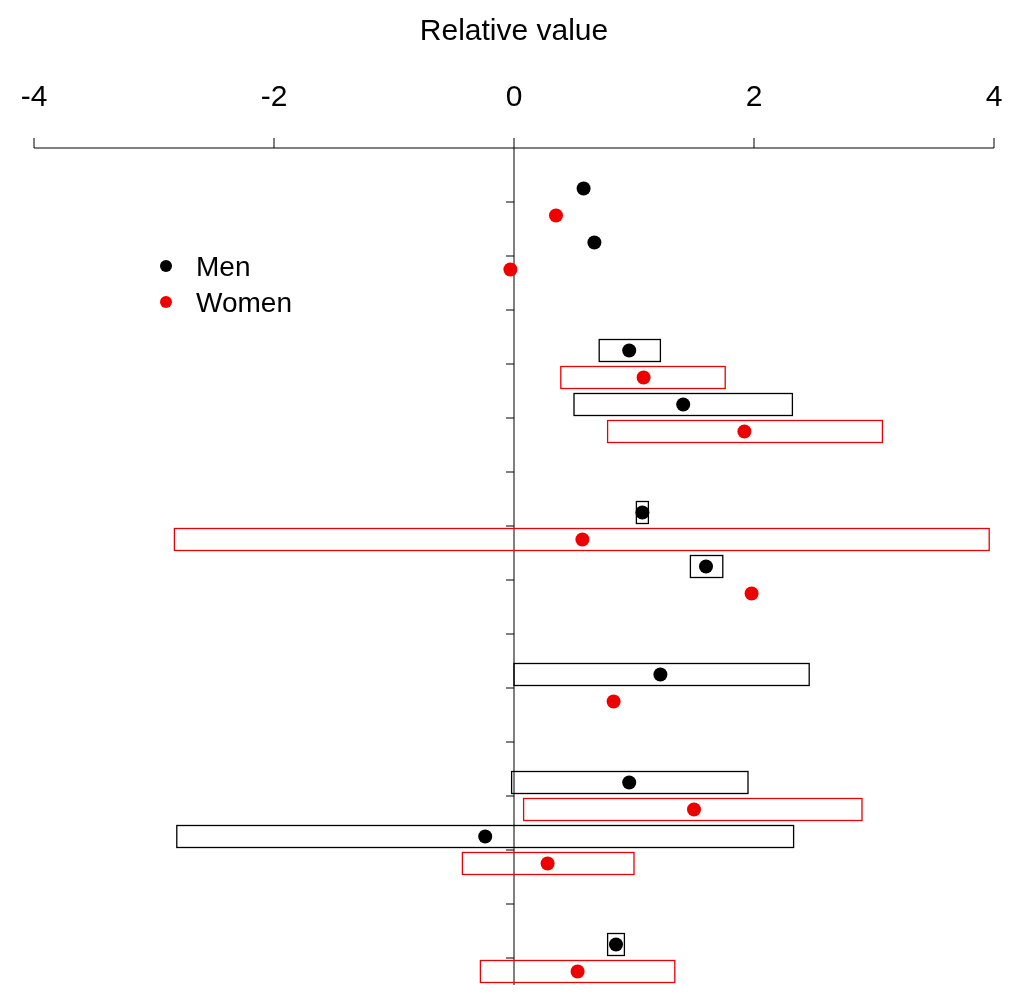  I want to click on x-tick-label: 4, so click(994, 95).